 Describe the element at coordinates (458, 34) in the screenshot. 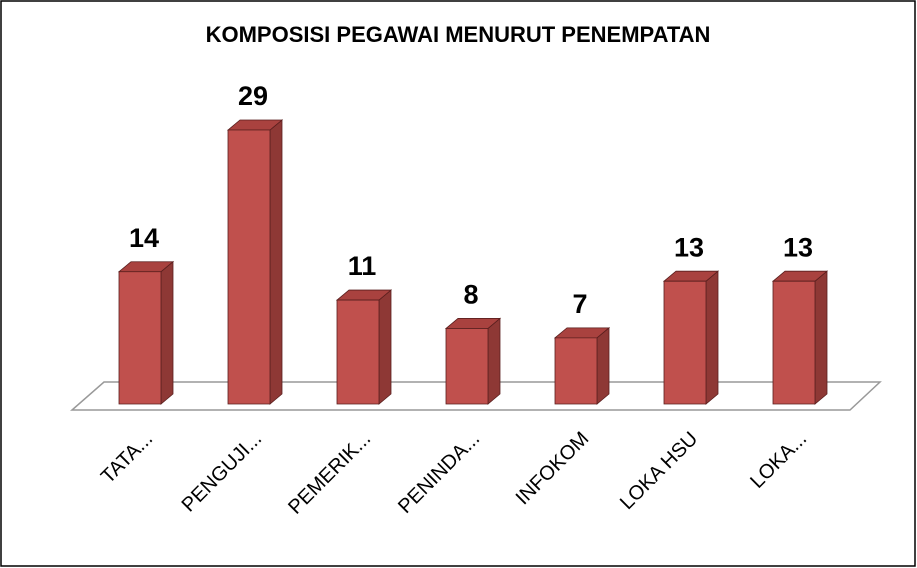

I see `chart-title: KOMPOSISI PEGAWAI MENURUT PENEMPATAN` at that location.